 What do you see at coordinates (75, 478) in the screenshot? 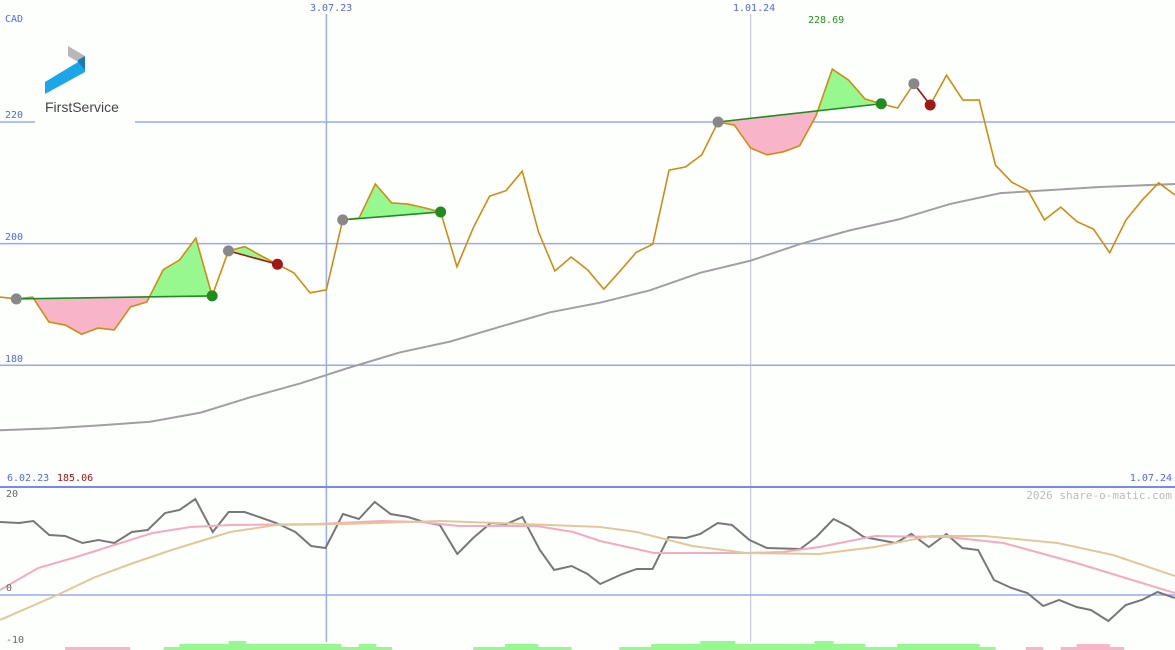
I see `min-price-label: 185.06` at bounding box center [75, 478].